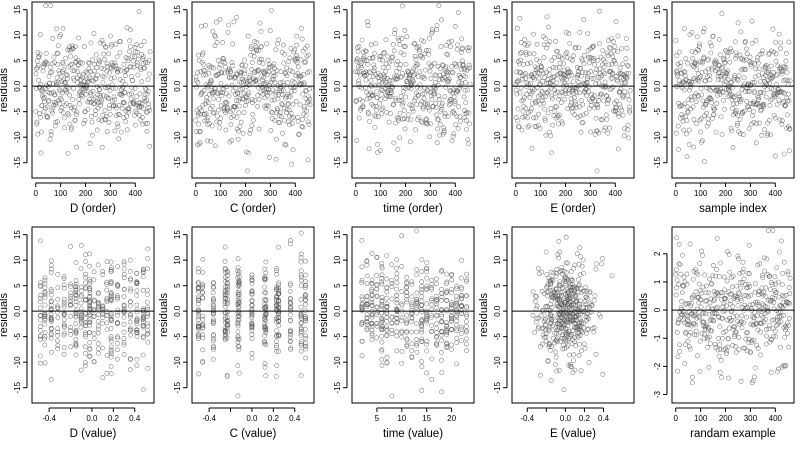 This screenshot has width=800, height=450. What do you see at coordinates (337, 162) in the screenshot?
I see `y-tick-label: -15` at bounding box center [337, 162].